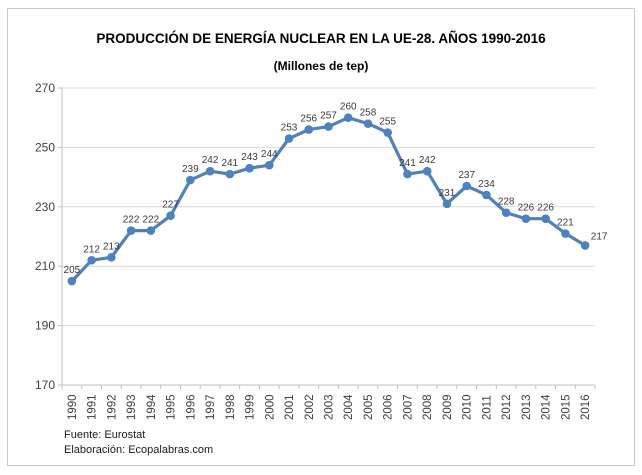  What do you see at coordinates (172, 407) in the screenshot?
I see `x-axis-label: 1995` at bounding box center [172, 407].